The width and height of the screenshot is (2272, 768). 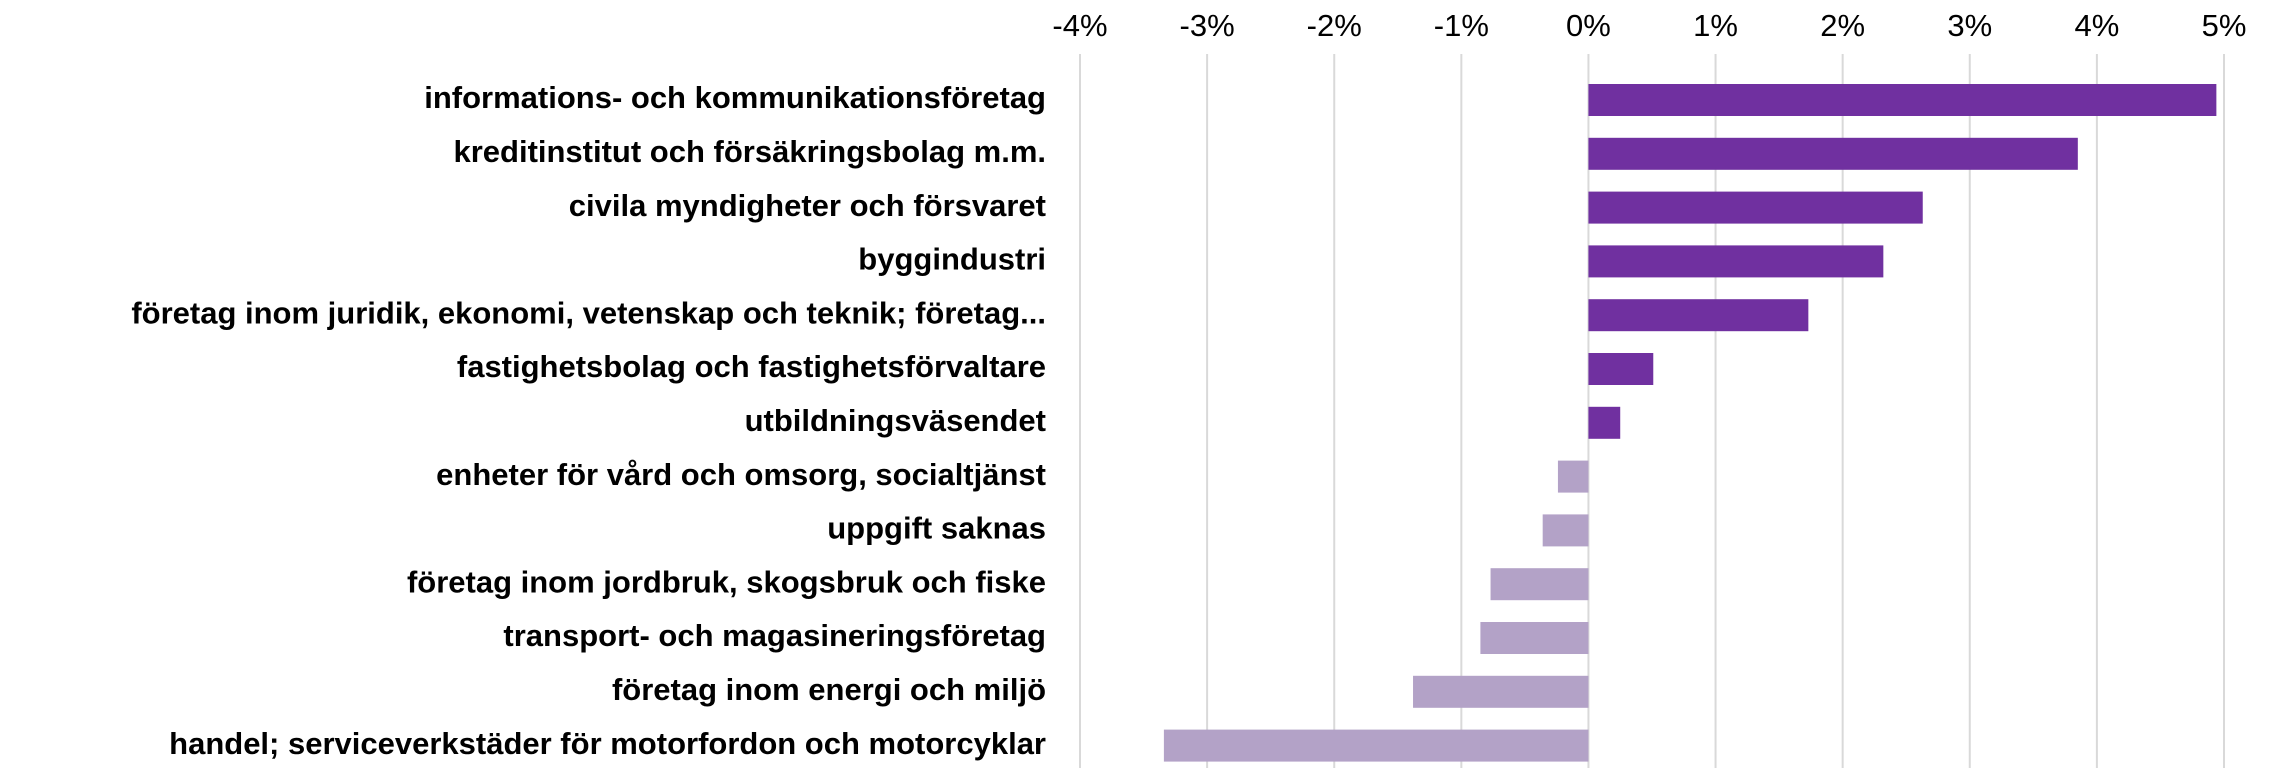 What do you see at coordinates (1079, 25) in the screenshot?
I see `x-tick-label: -4%` at bounding box center [1079, 25].